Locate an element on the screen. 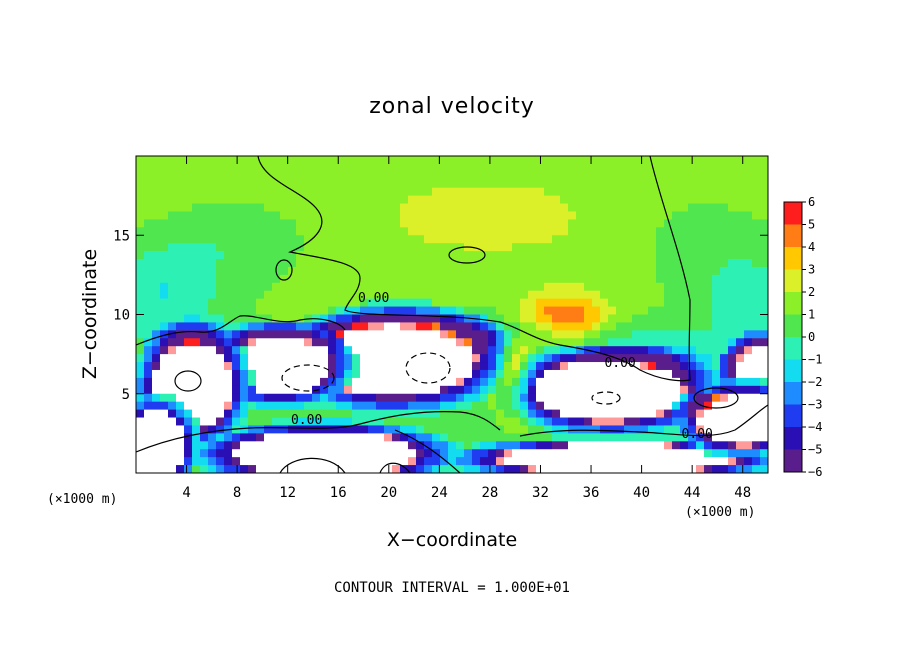 This screenshot has width=904, height=654. colorbar-tick-label: −4 is located at coordinates (815, 427).